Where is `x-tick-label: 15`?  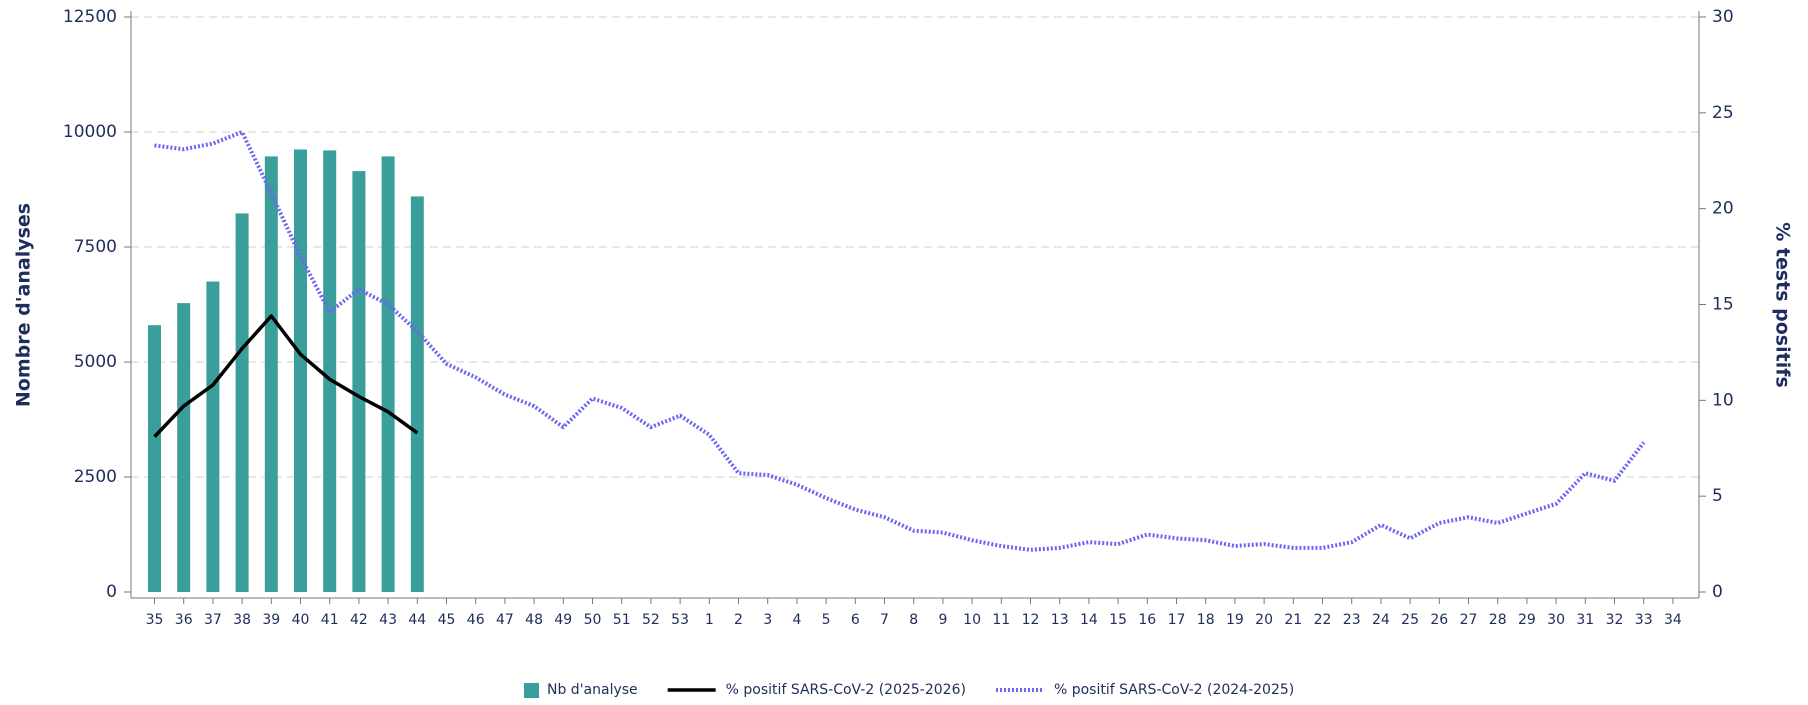
x-tick-label: 15 is located at coordinates (1118, 620).